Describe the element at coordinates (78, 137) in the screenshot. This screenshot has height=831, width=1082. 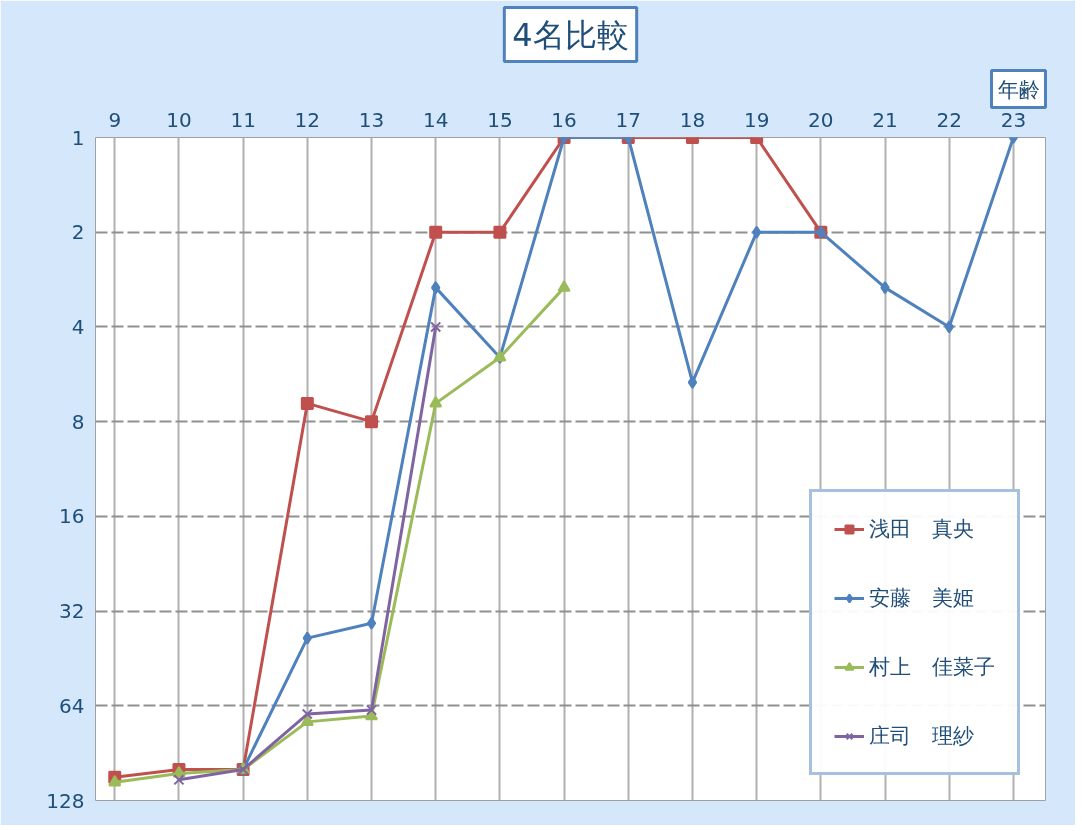
I see `y-tick-label: 1` at that location.